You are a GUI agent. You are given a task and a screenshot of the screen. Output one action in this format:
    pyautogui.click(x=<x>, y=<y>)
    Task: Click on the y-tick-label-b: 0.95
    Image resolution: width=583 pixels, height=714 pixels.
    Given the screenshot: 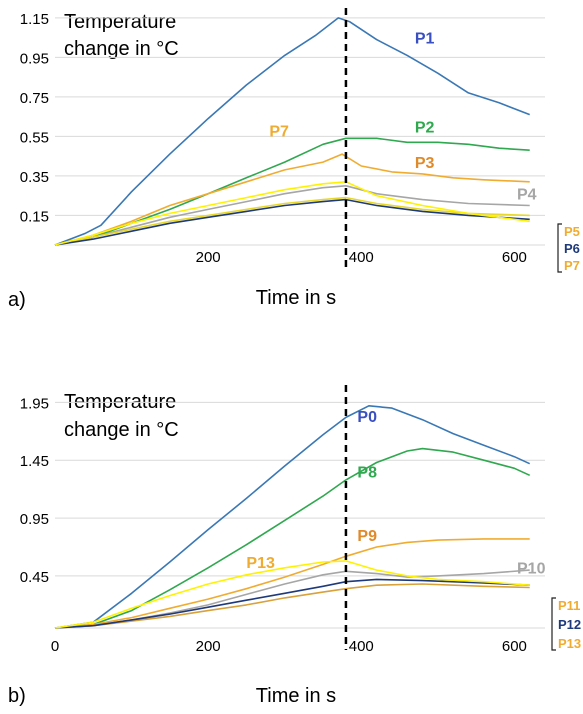 What is the action you would take?
    pyautogui.click(x=34, y=519)
    